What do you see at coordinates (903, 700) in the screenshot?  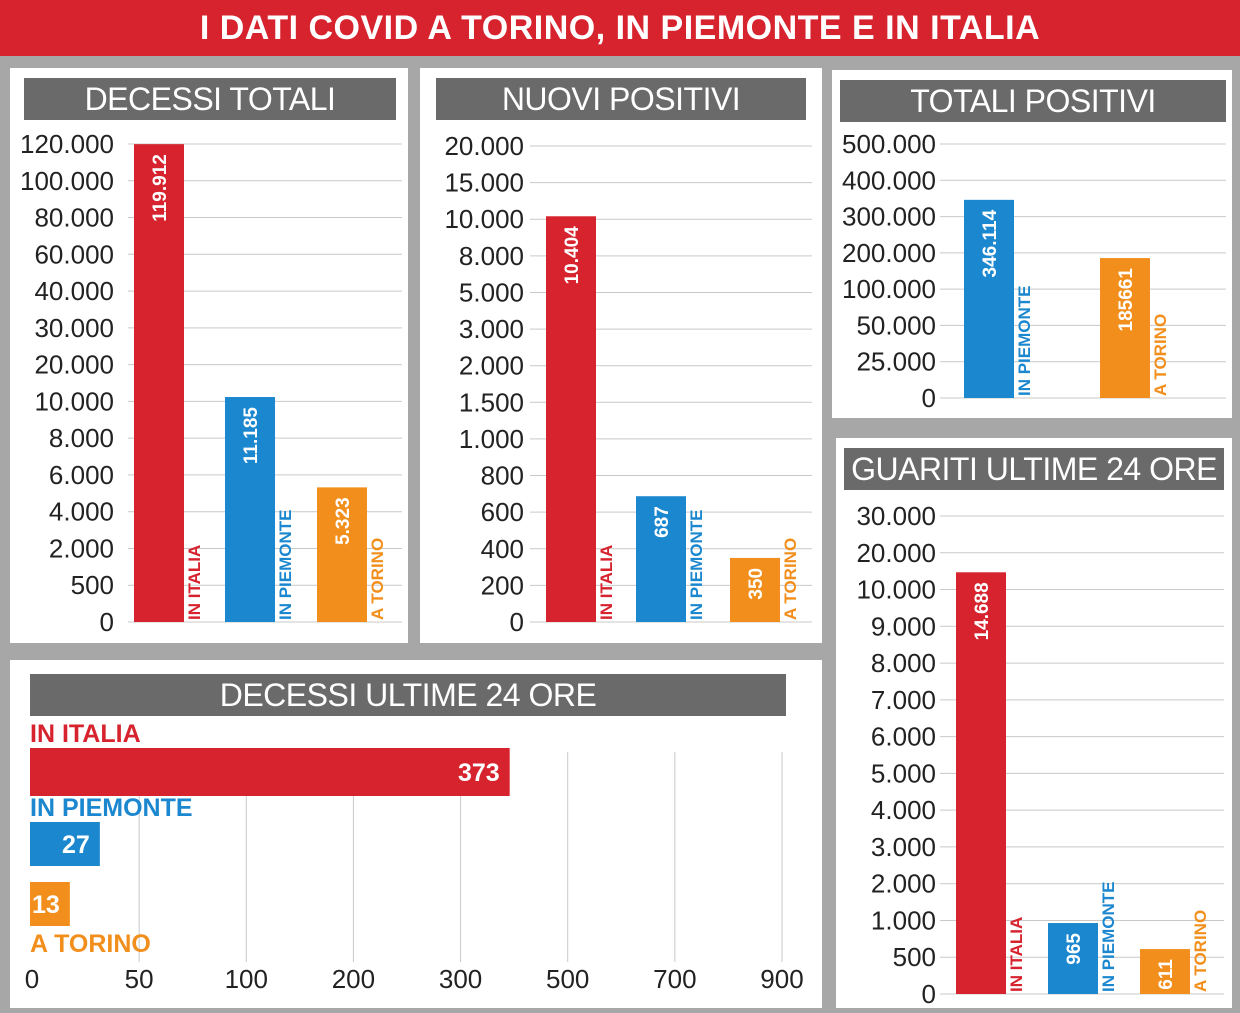 I see `y-tick-label: 7.000` at bounding box center [903, 700].